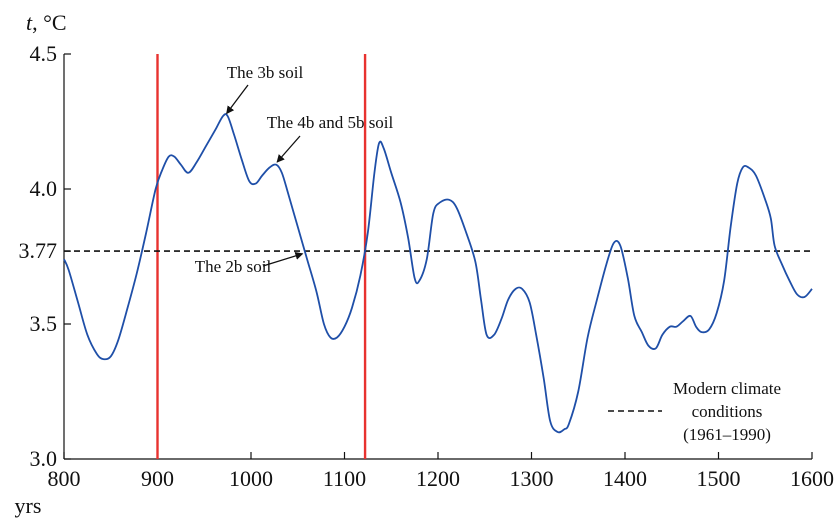 The image size is (839, 520). What do you see at coordinates (625, 478) in the screenshot?
I see `x-tick-label: 1400` at bounding box center [625, 478].